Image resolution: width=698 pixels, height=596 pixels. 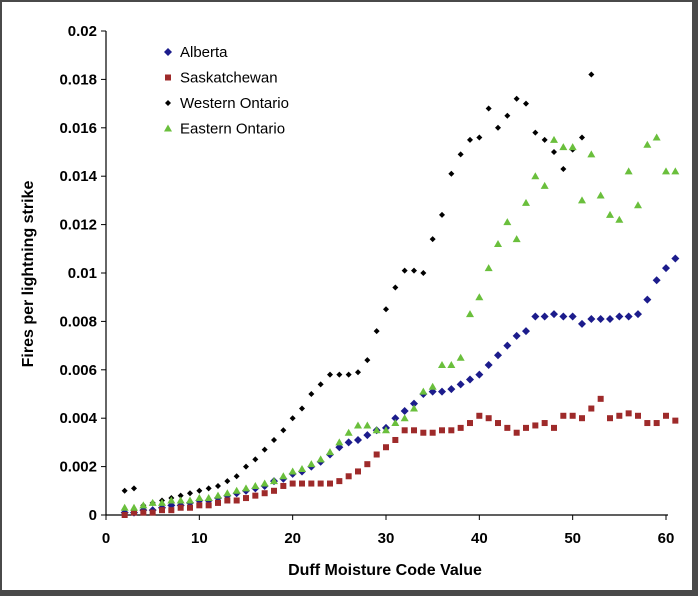 What do you see at coordinates (78, 370) in the screenshot?
I see `y-tick-label: 0.006` at bounding box center [78, 370].